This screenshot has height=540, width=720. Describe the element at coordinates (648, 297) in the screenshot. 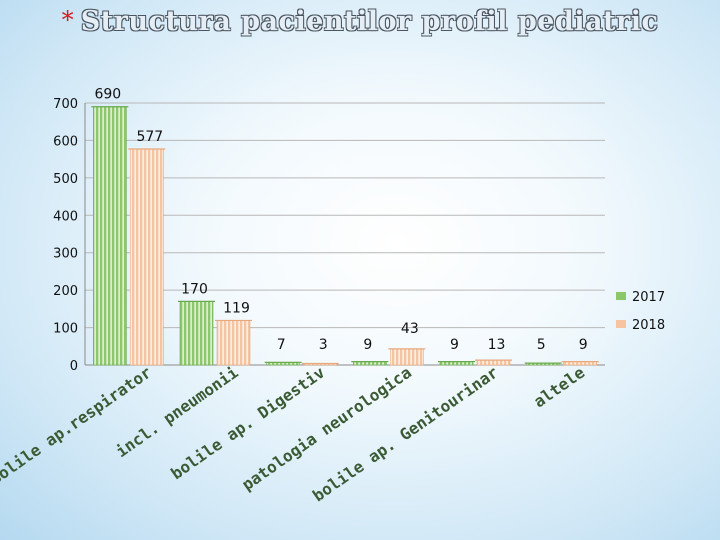

I see `legend-label: 2017` at that location.